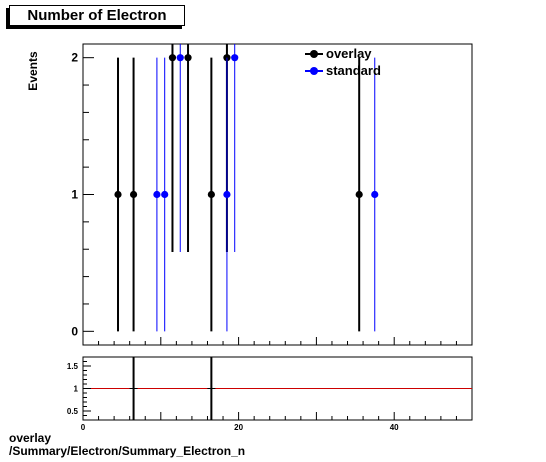  I want to click on main-y-tick-label: 0, so click(74, 331).